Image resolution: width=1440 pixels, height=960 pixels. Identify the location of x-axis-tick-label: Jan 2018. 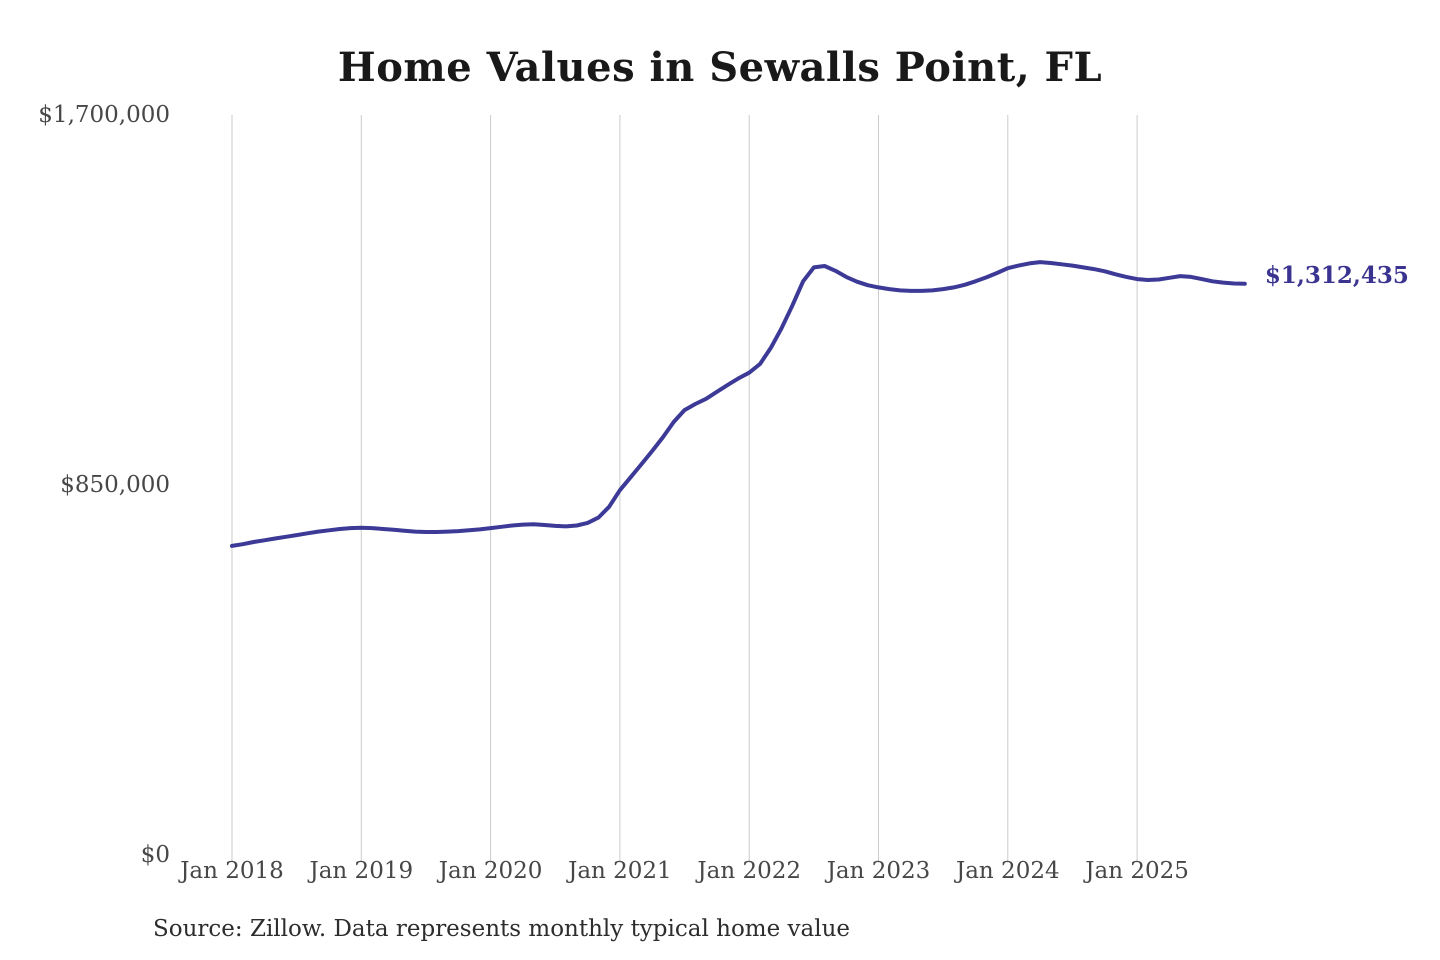
(232, 871).